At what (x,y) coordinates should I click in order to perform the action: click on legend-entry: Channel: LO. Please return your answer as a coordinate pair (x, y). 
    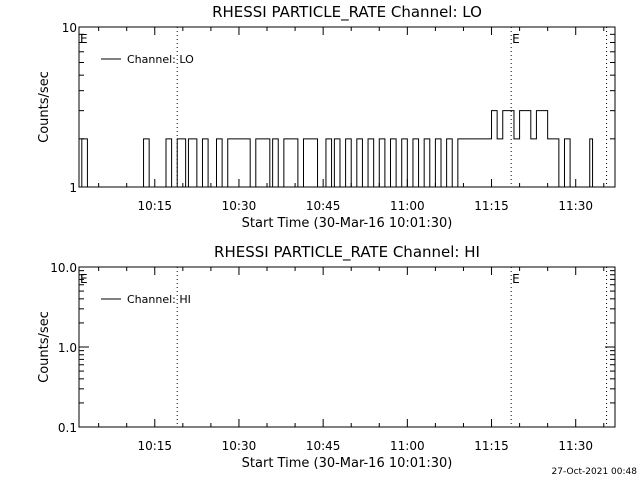
    Looking at the image, I should click on (160, 59).